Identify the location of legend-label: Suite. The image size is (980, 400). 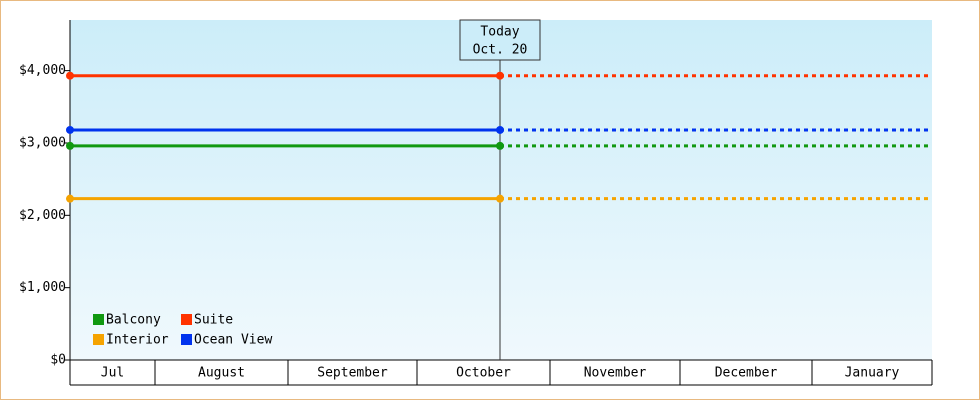
(213, 320).